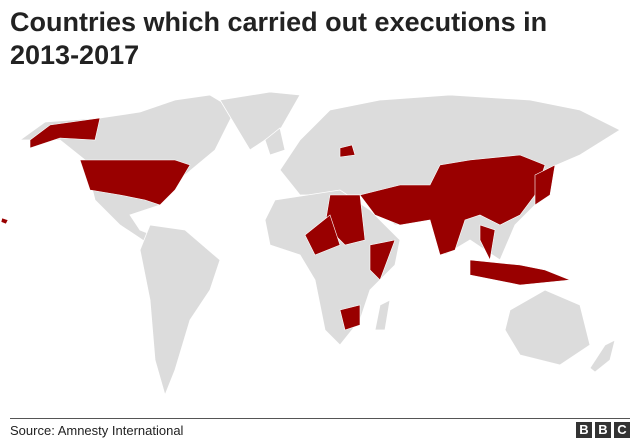 This screenshot has height=441, width=640. I want to click on divider, so click(320, 418).